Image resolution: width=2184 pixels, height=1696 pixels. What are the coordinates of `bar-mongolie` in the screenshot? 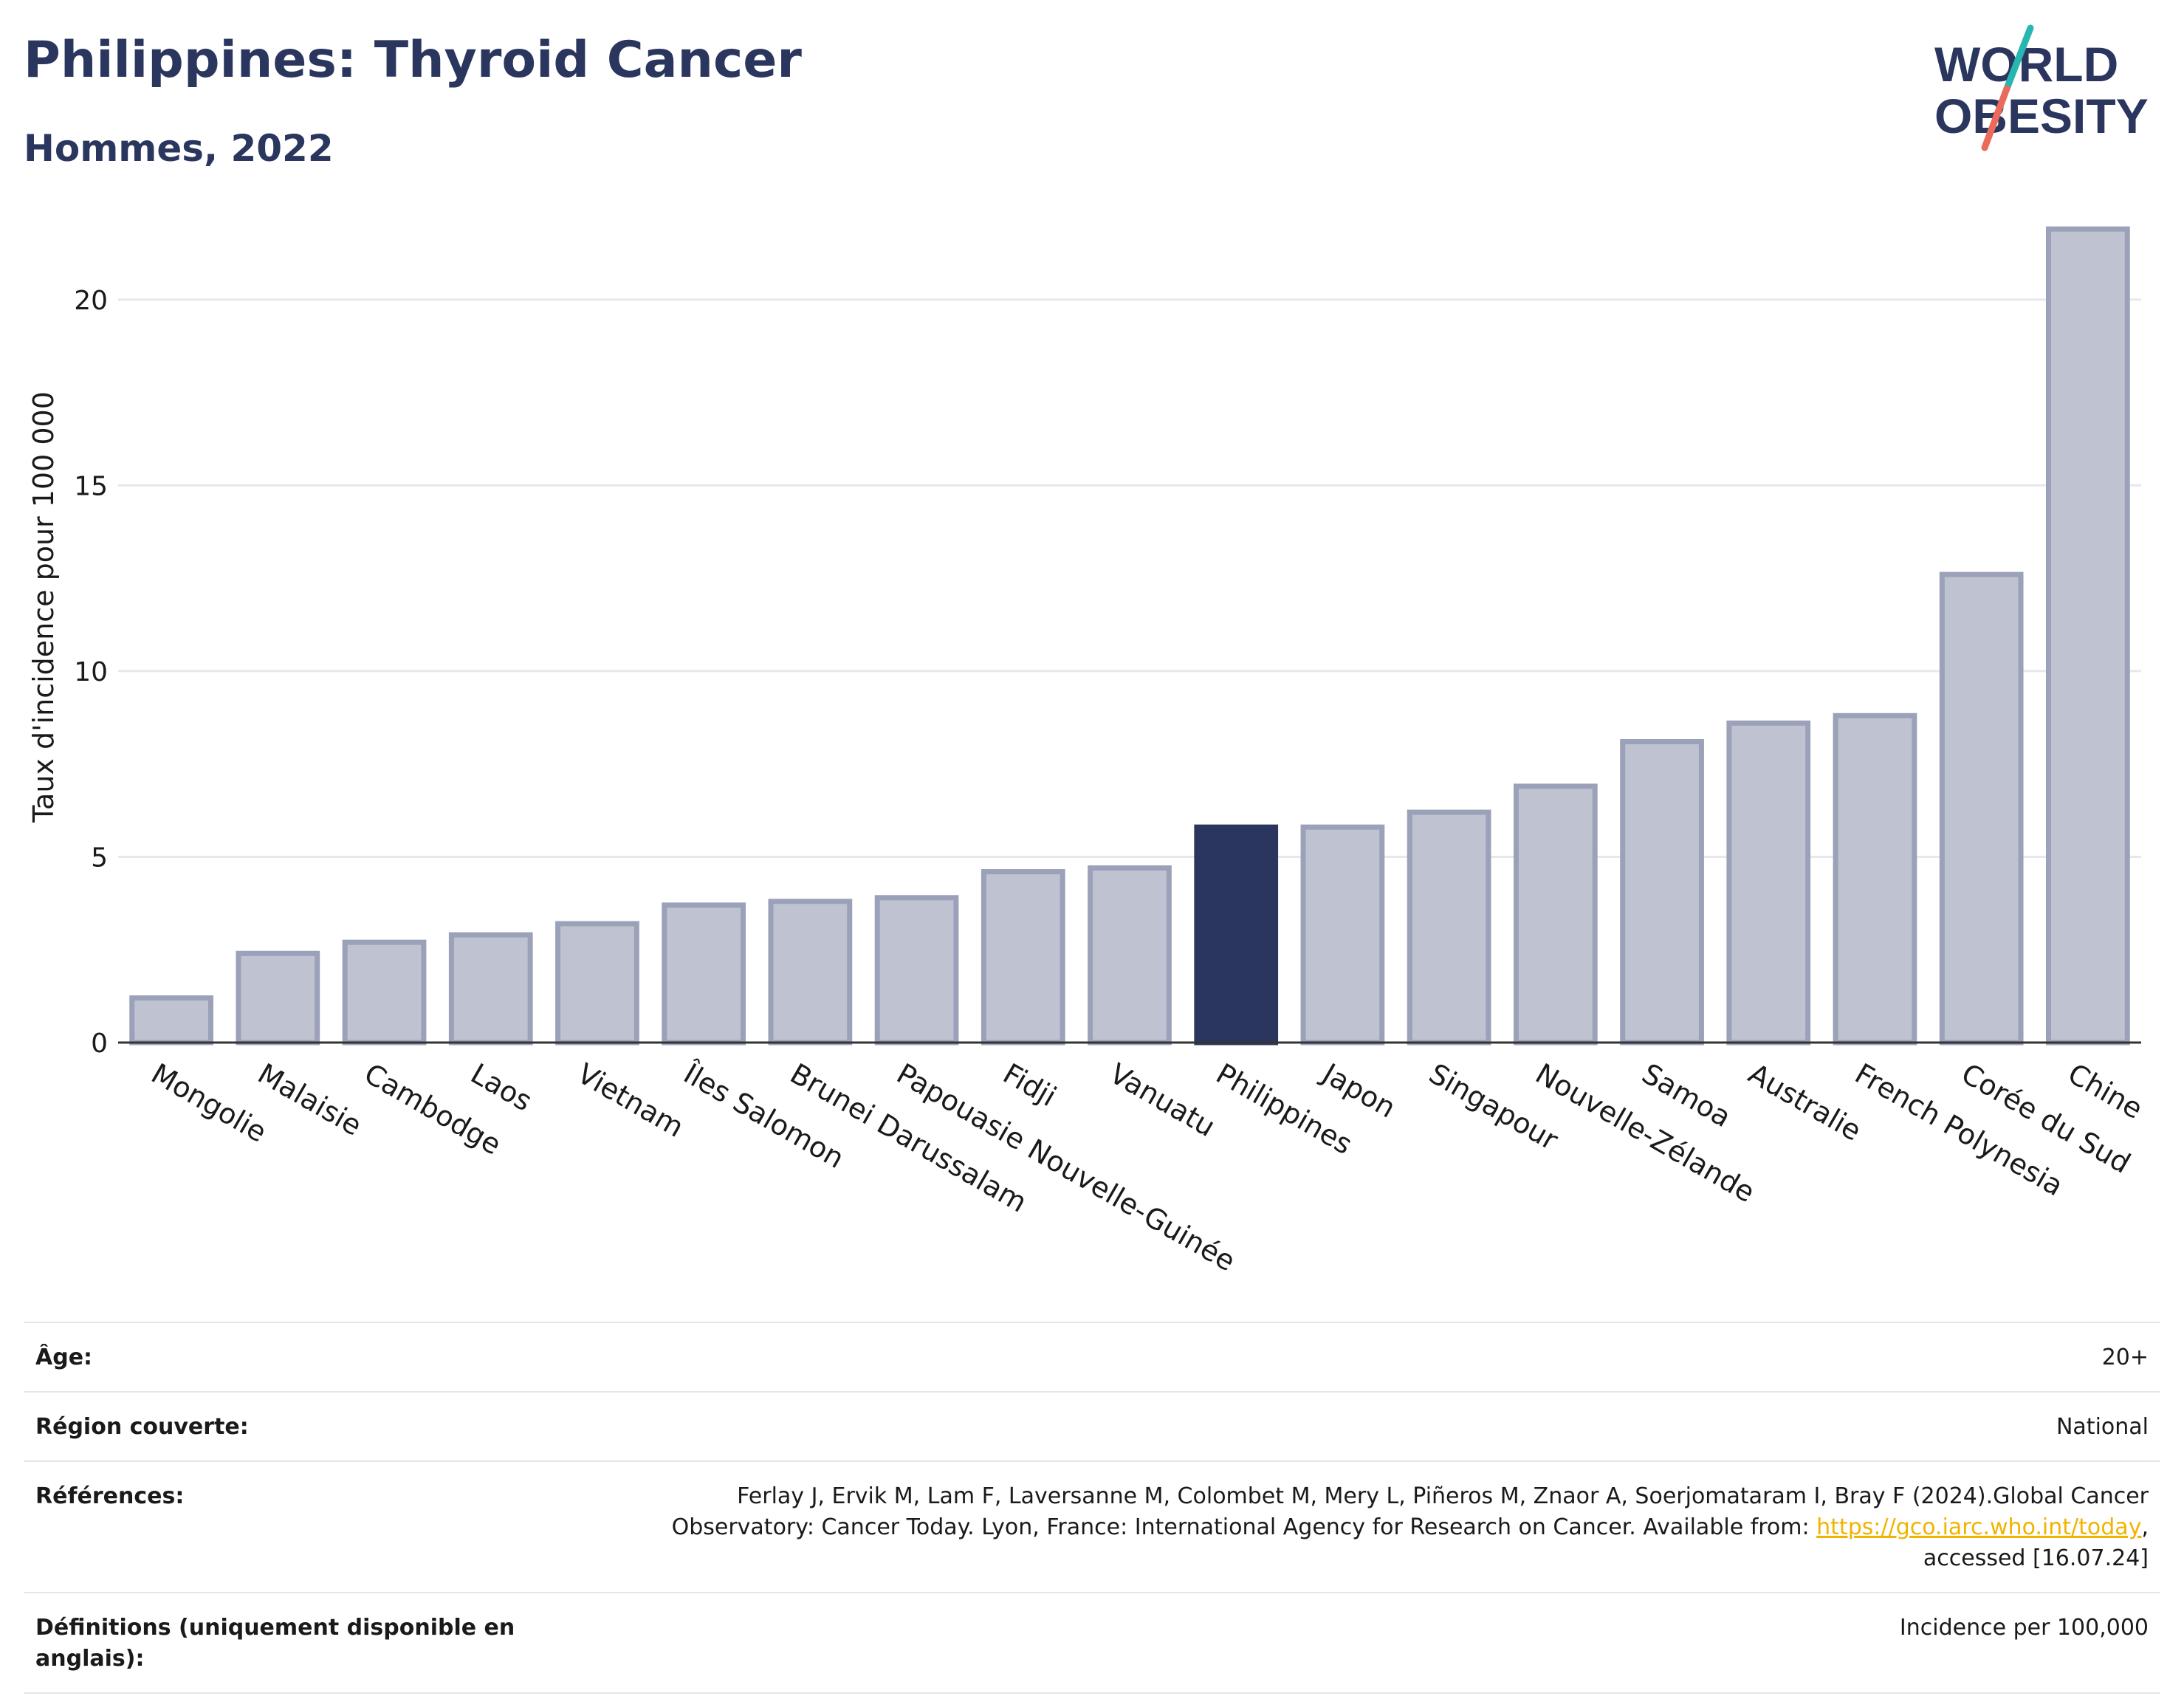 It's located at (171, 1020).